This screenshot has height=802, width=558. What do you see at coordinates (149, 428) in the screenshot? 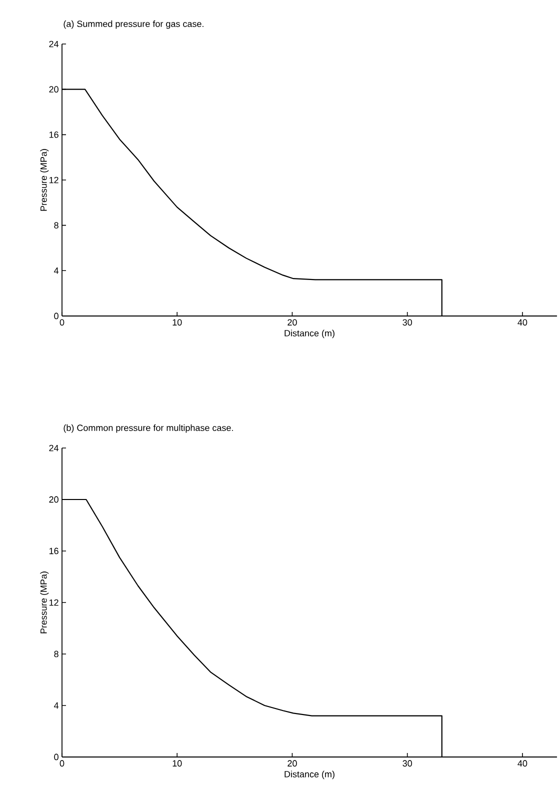
I see `chart-title: (b) Common pressure for multiphase case.` at bounding box center [149, 428].